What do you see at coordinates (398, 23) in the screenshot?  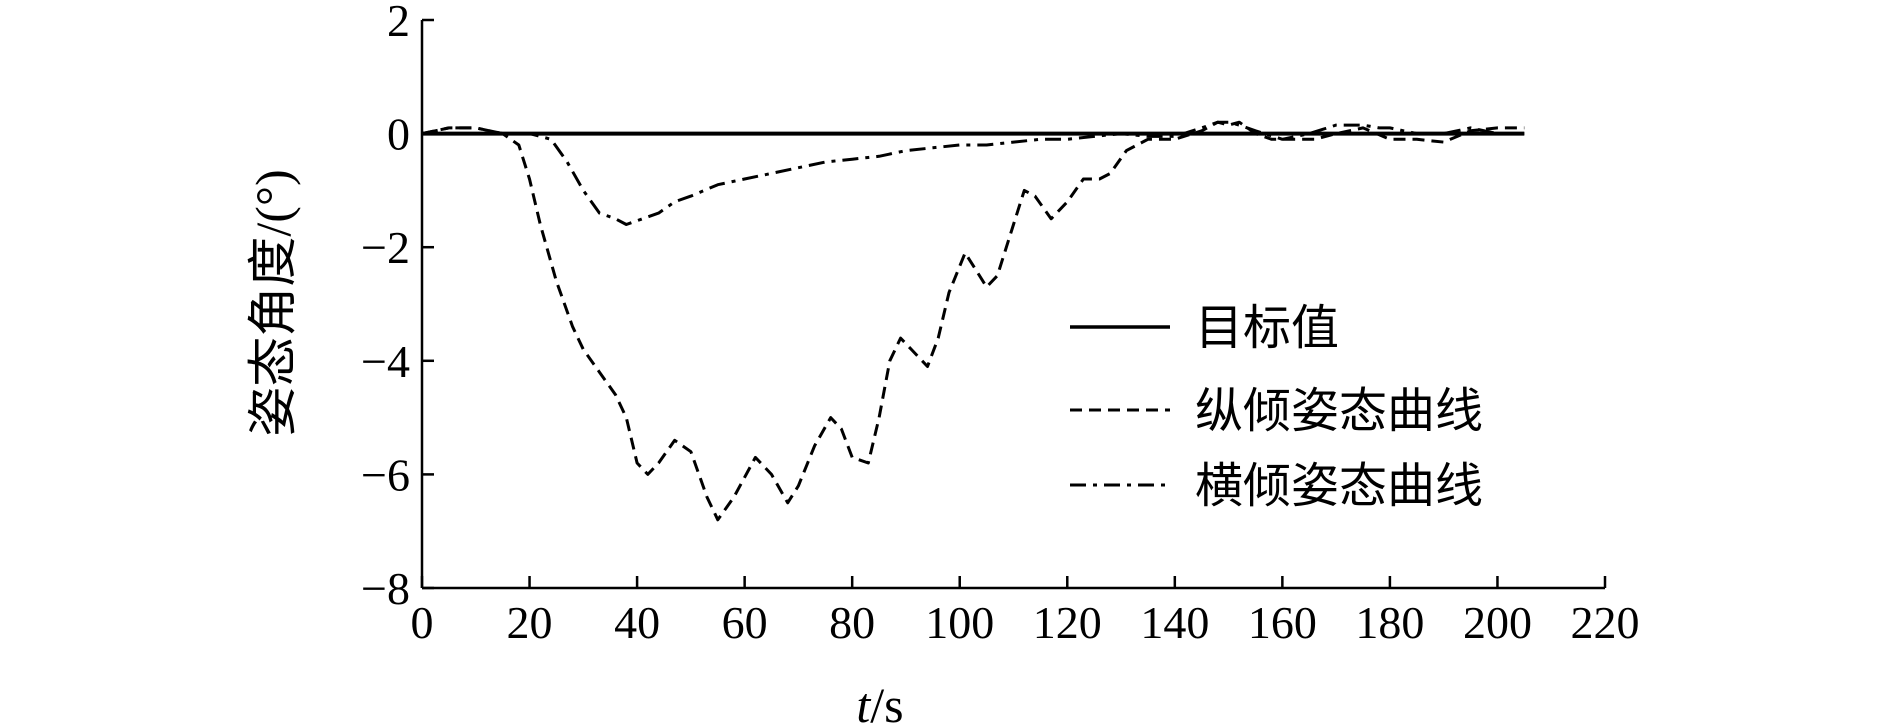 I see `y-tick-label: 2` at bounding box center [398, 23].